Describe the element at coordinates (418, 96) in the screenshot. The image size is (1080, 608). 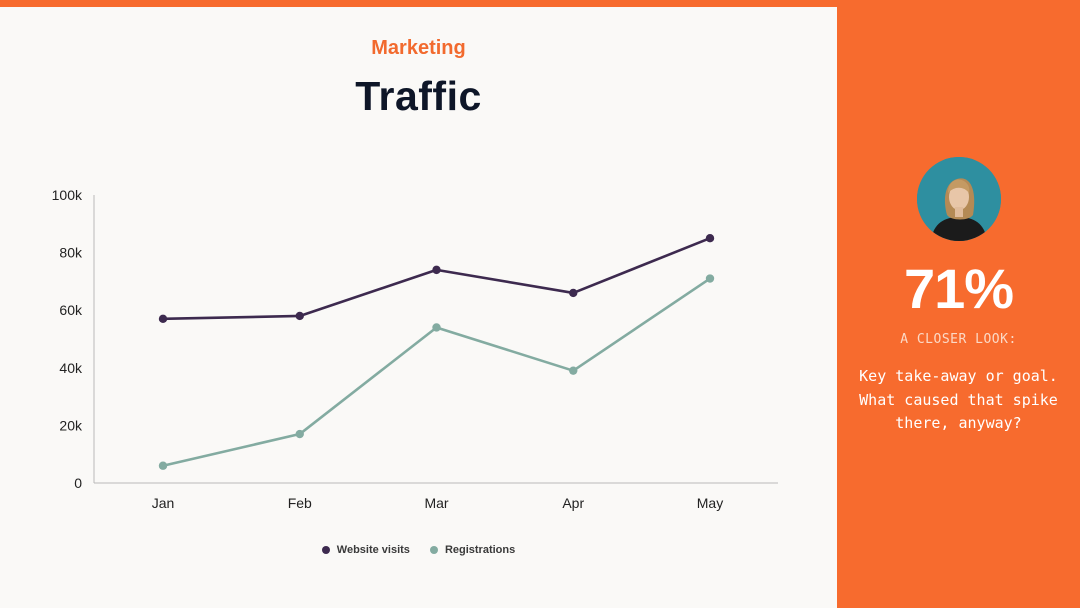
I see `page-title: Traffic` at that location.